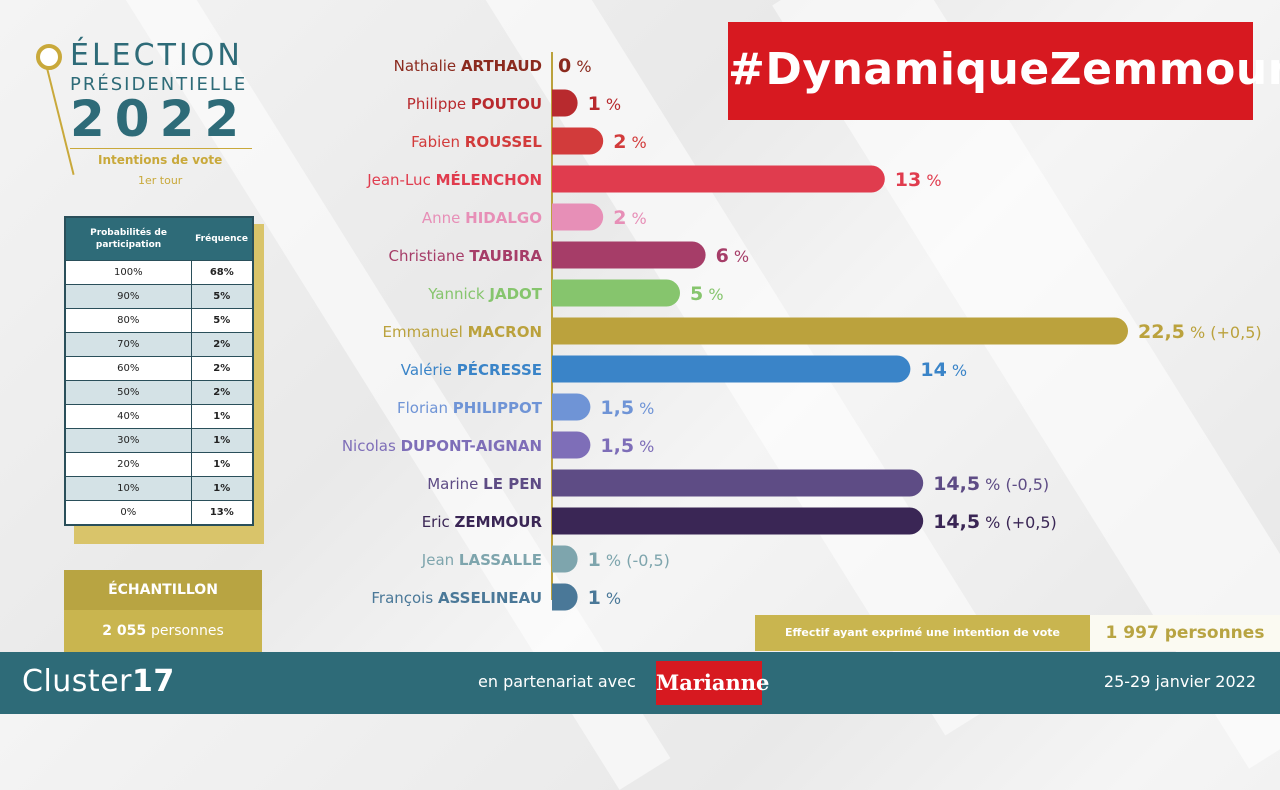 The height and width of the screenshot is (790, 1280). I want to click on candidate-label: Fabien ROUSSEL, so click(476, 142).